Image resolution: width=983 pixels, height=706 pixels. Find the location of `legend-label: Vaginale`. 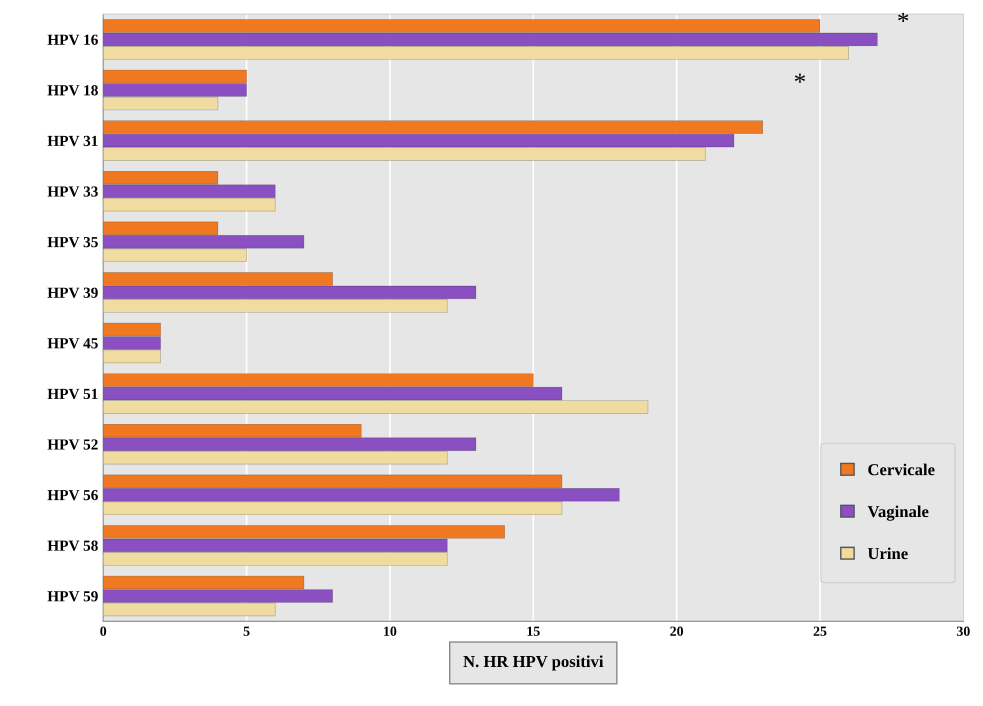

legend-label: Vaginale is located at coordinates (898, 513).